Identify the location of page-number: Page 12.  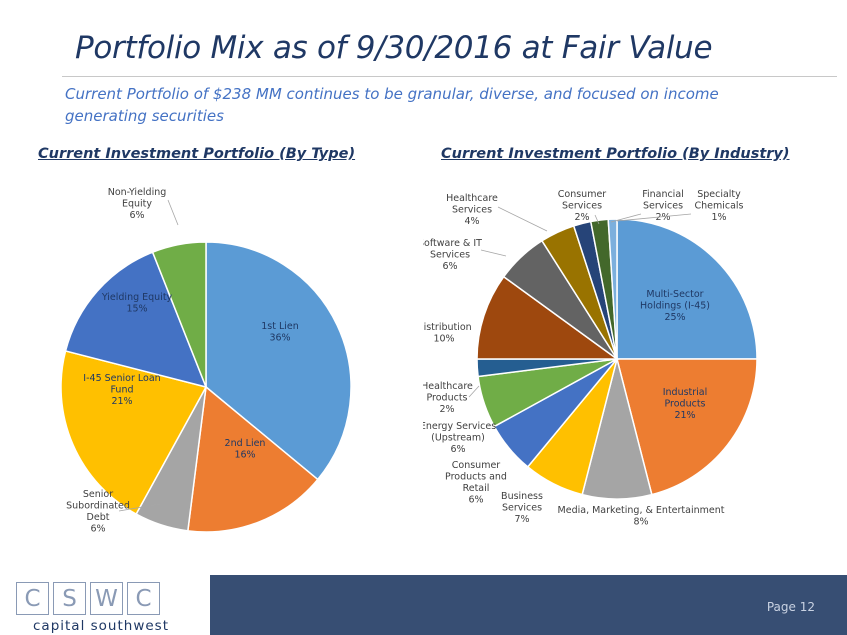
(790, 607).